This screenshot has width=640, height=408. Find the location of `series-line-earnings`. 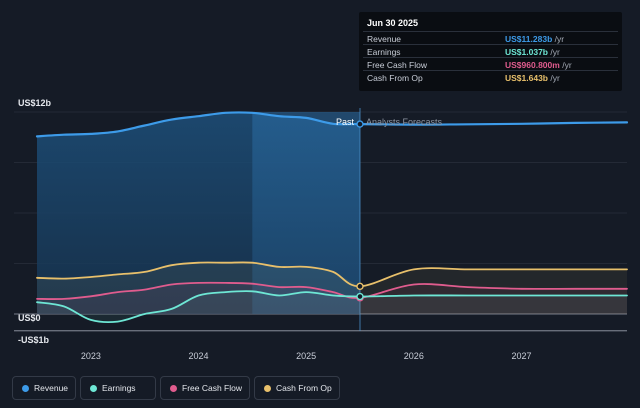

series-line-earnings is located at coordinates (332, 307).